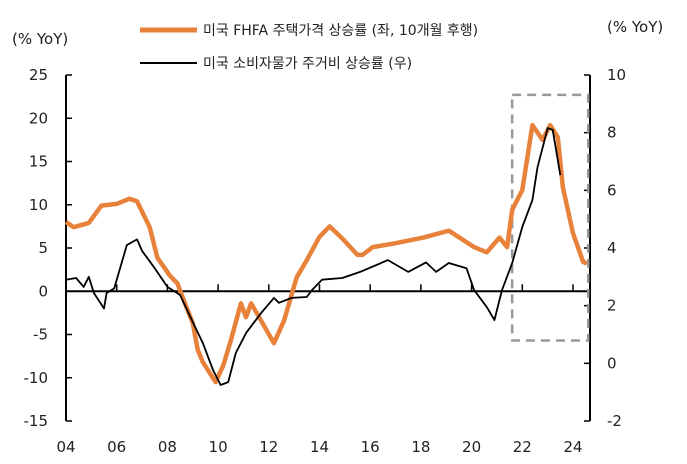  What do you see at coordinates (167, 447) in the screenshot?
I see `x-tick-label: 08` at bounding box center [167, 447].